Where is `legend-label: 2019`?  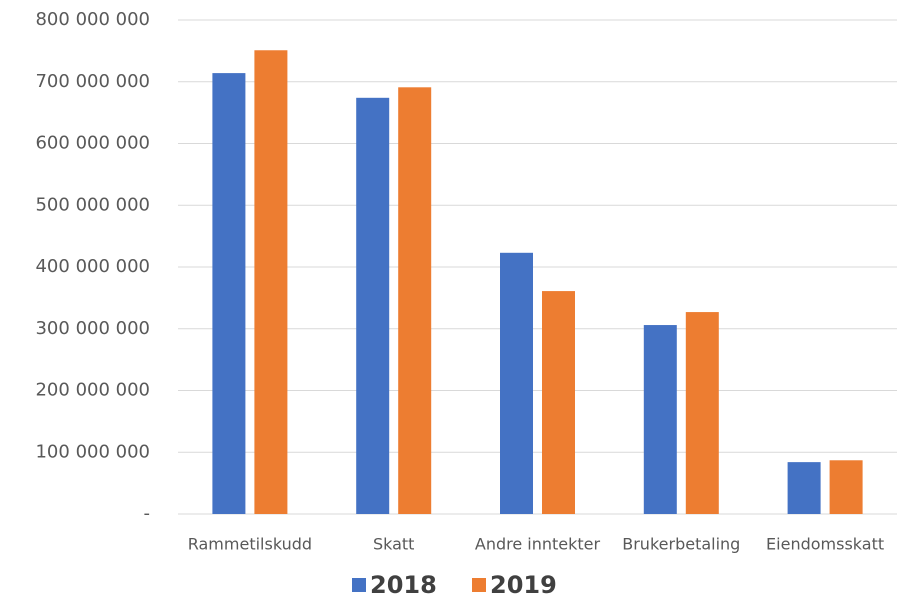
legend-label: 2019 is located at coordinates (523, 585).